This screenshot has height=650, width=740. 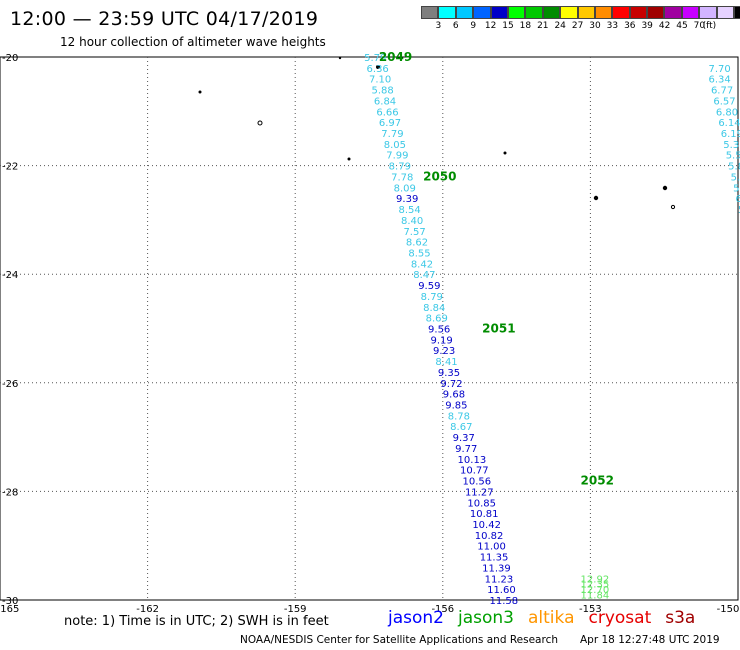 What do you see at coordinates (733, 156) in the screenshot?
I see `swh-value: 5.58` at bounding box center [733, 156].